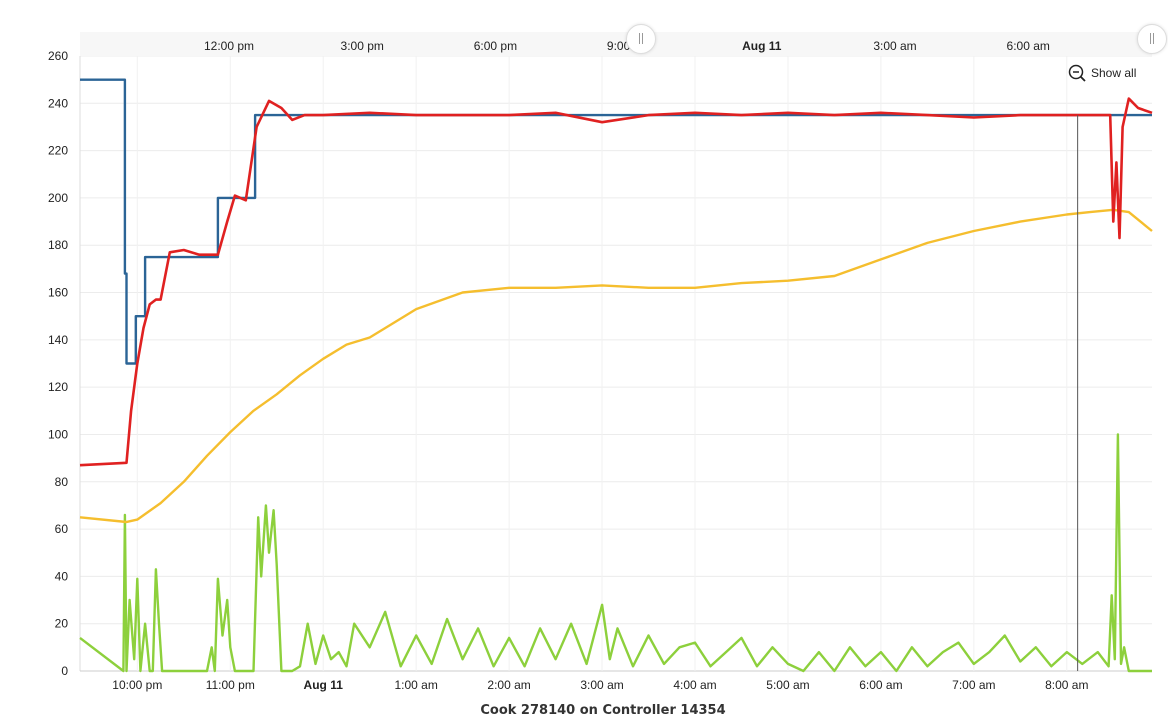 The height and width of the screenshot is (726, 1168). I want to click on y-tick-label: 100, so click(58, 434).